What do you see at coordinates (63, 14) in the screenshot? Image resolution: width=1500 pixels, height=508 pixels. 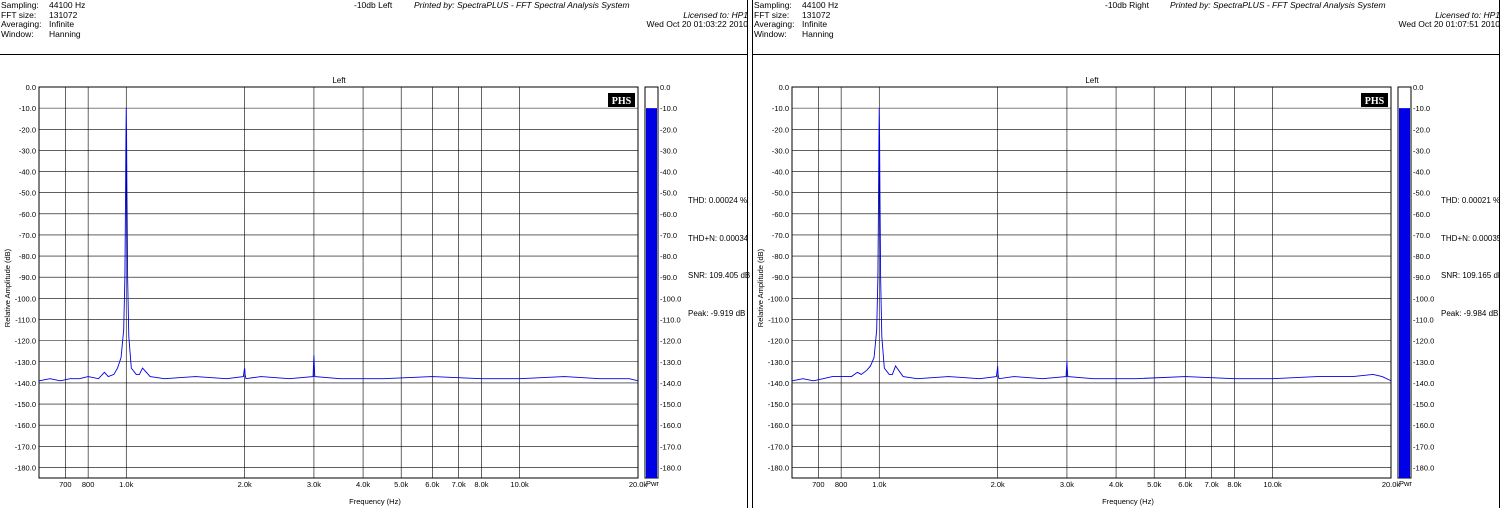 I see `fft-size-value: 131072` at bounding box center [63, 14].